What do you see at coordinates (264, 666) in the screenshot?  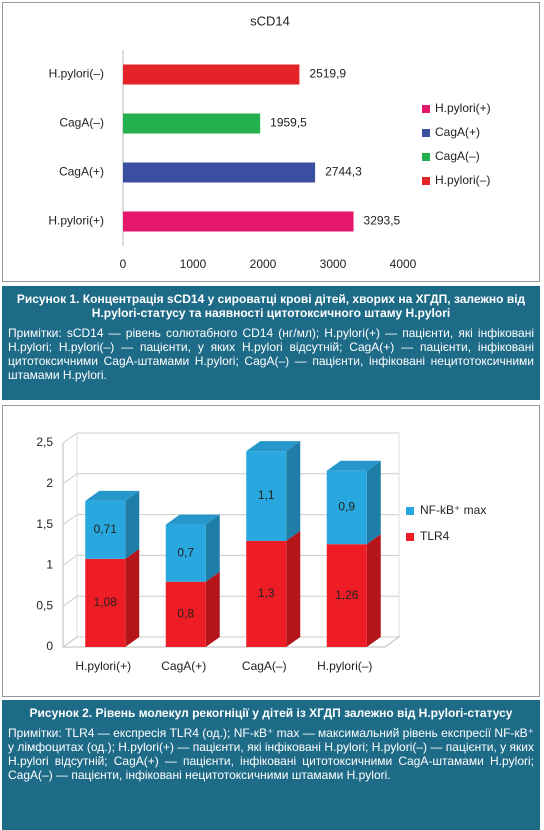 I see `x-tick-label: CagA(–)` at bounding box center [264, 666].